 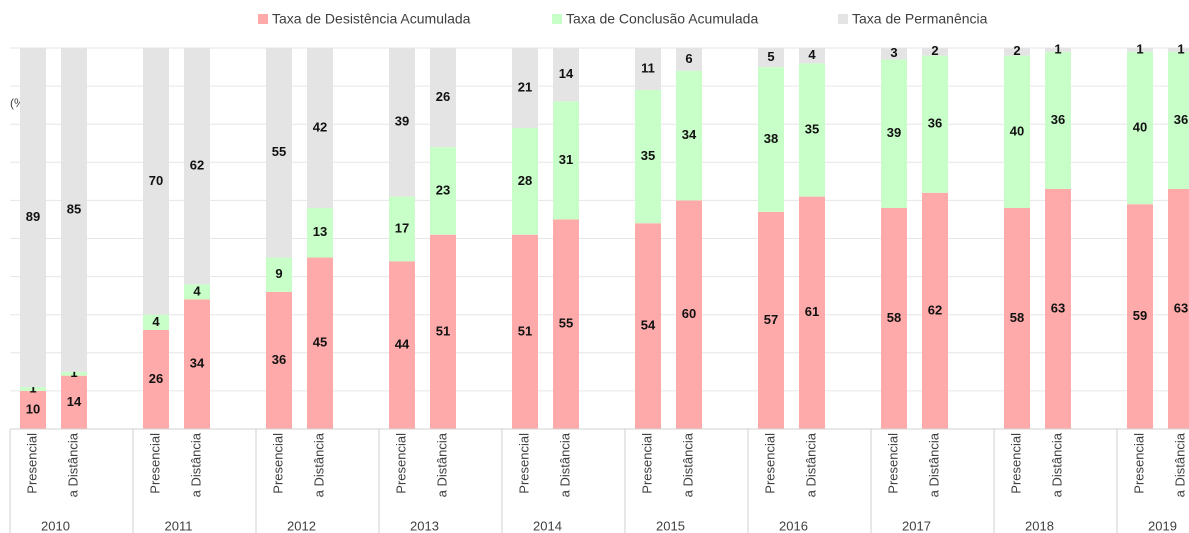 What do you see at coordinates (547, 525) in the screenshot?
I see `group-label: 2014` at bounding box center [547, 525].